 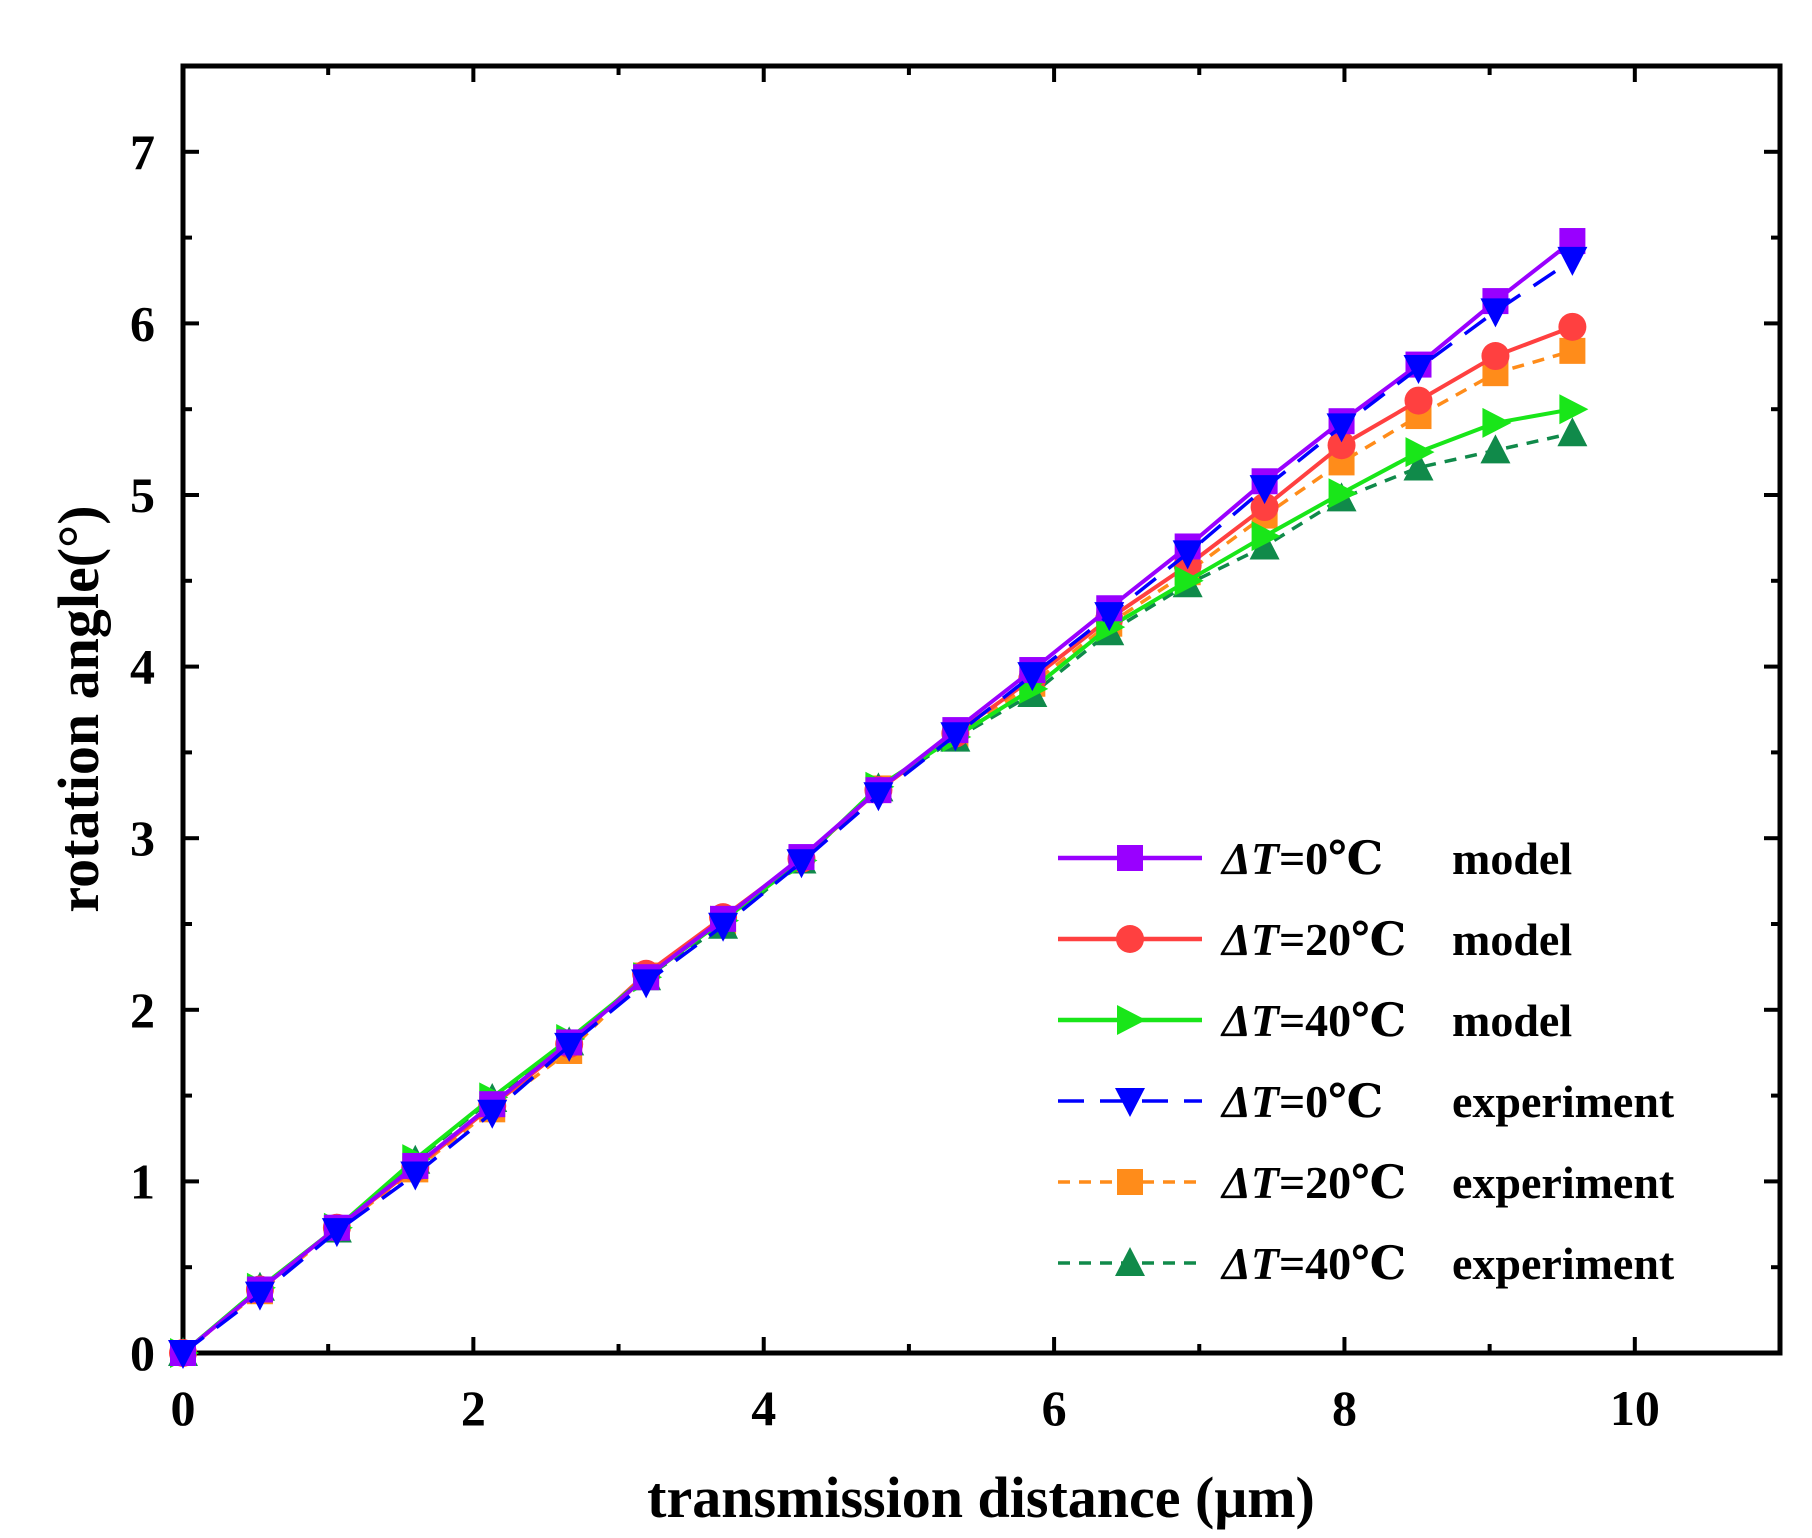 I want to click on y-tick-label: 1, so click(x=142, y=1181).